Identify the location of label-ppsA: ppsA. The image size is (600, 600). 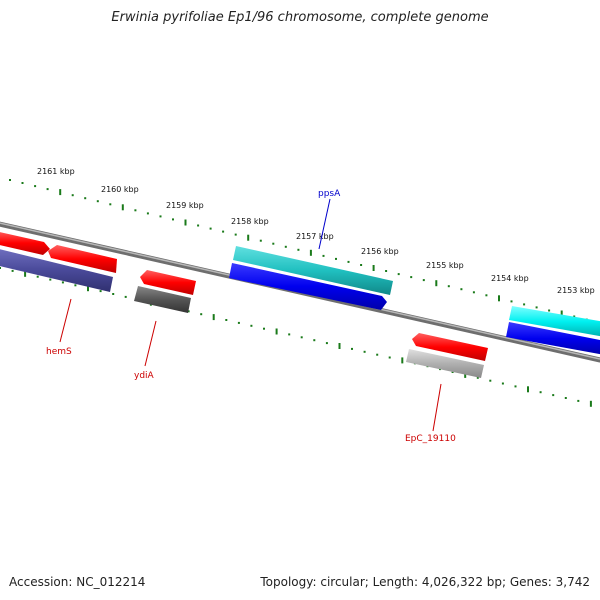
(329, 194).